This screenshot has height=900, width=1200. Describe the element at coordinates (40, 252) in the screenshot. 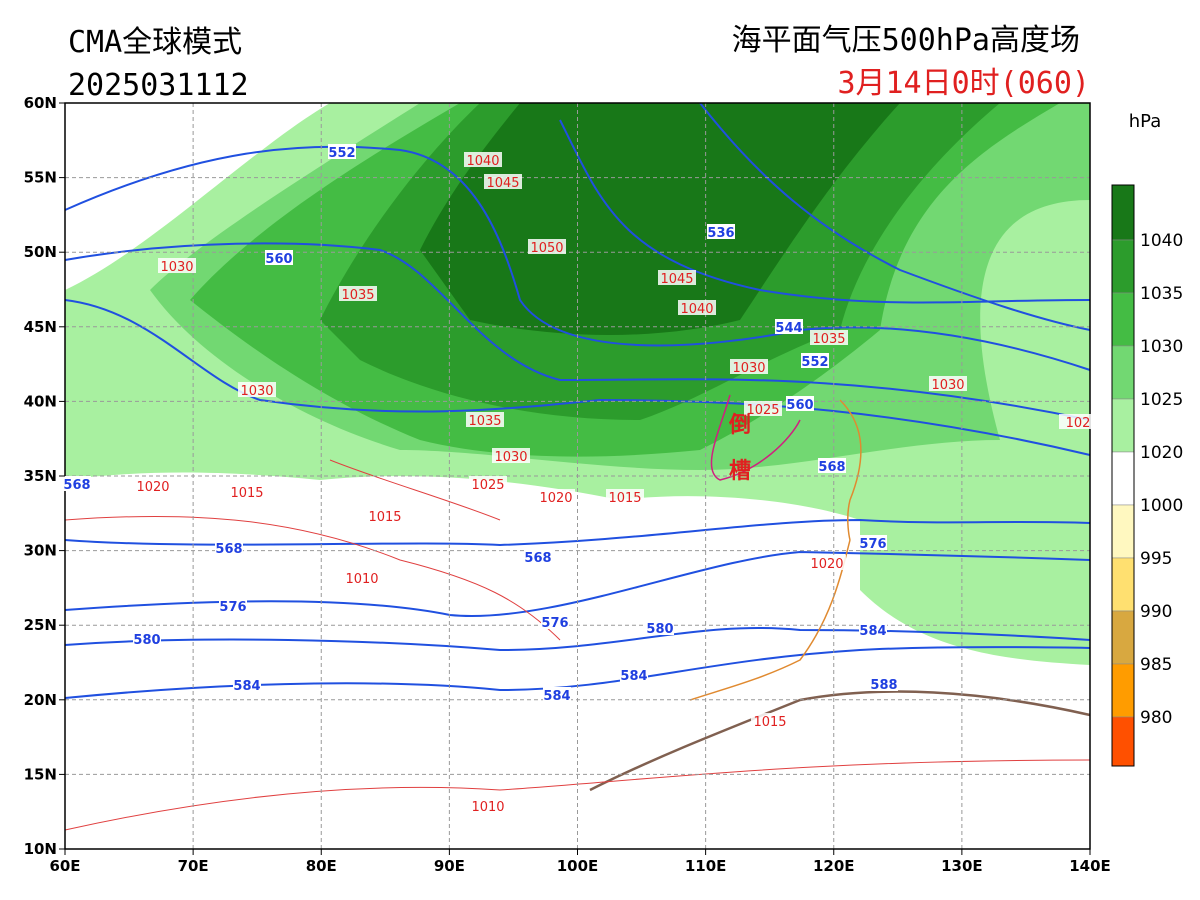

I see `lat-label: 50N` at that location.